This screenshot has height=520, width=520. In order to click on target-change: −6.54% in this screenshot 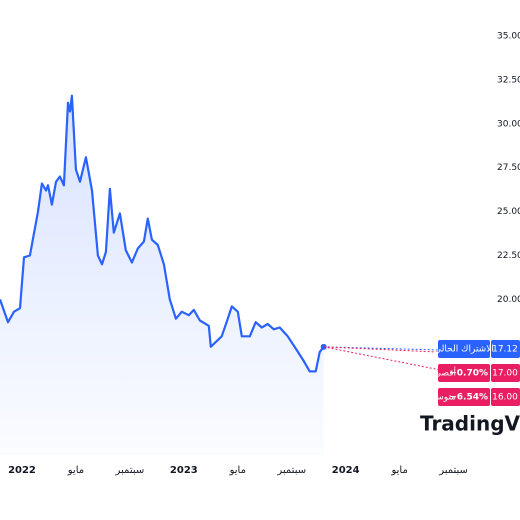, I will do `click(468, 398)`.